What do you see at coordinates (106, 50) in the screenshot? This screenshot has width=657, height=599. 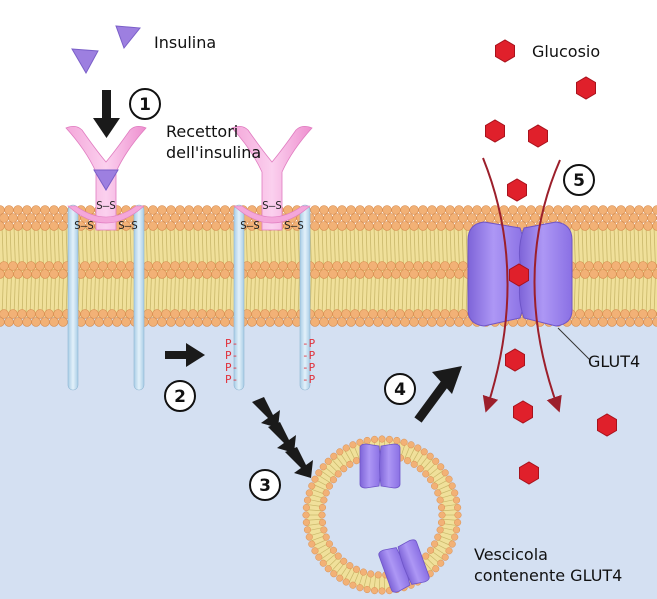 I see `insulin-molecules` at bounding box center [106, 50].